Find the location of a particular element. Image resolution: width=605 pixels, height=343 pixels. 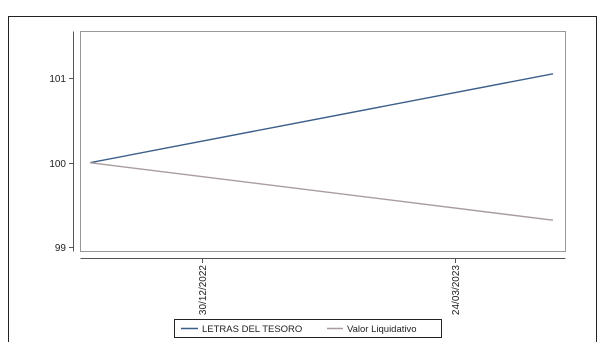

x-tick-label: 24/03/2023 is located at coordinates (456, 290).